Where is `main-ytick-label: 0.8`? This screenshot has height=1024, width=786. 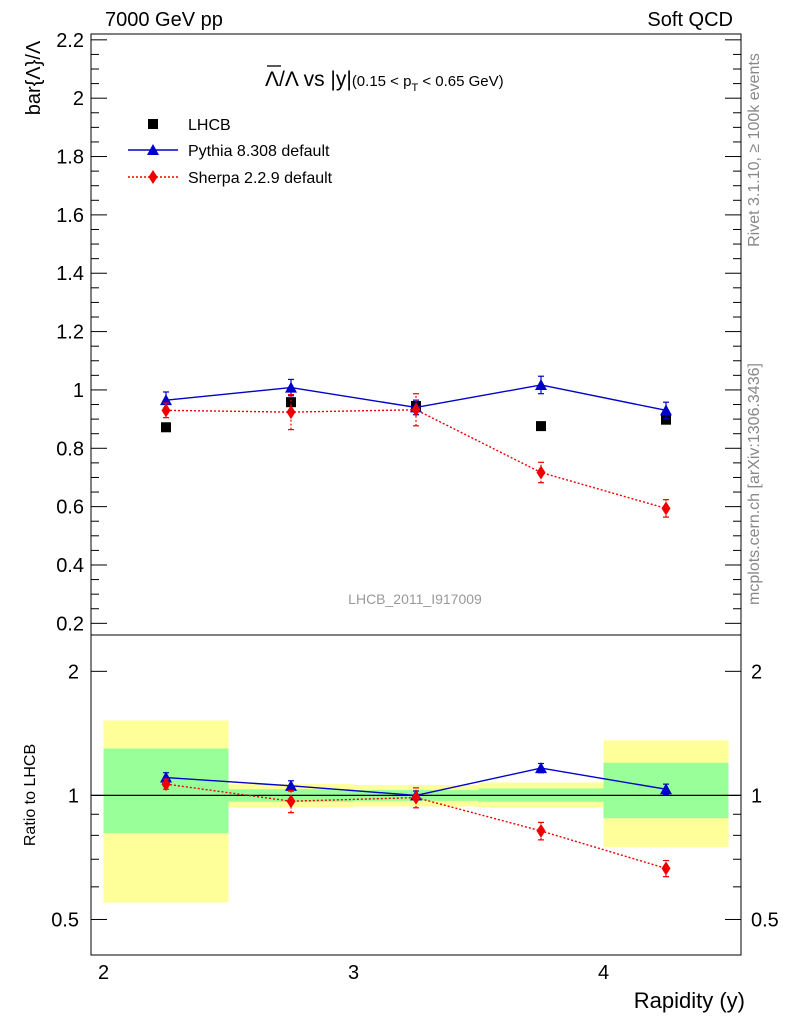
main-ytick-label: 0.8 is located at coordinates (70, 449).